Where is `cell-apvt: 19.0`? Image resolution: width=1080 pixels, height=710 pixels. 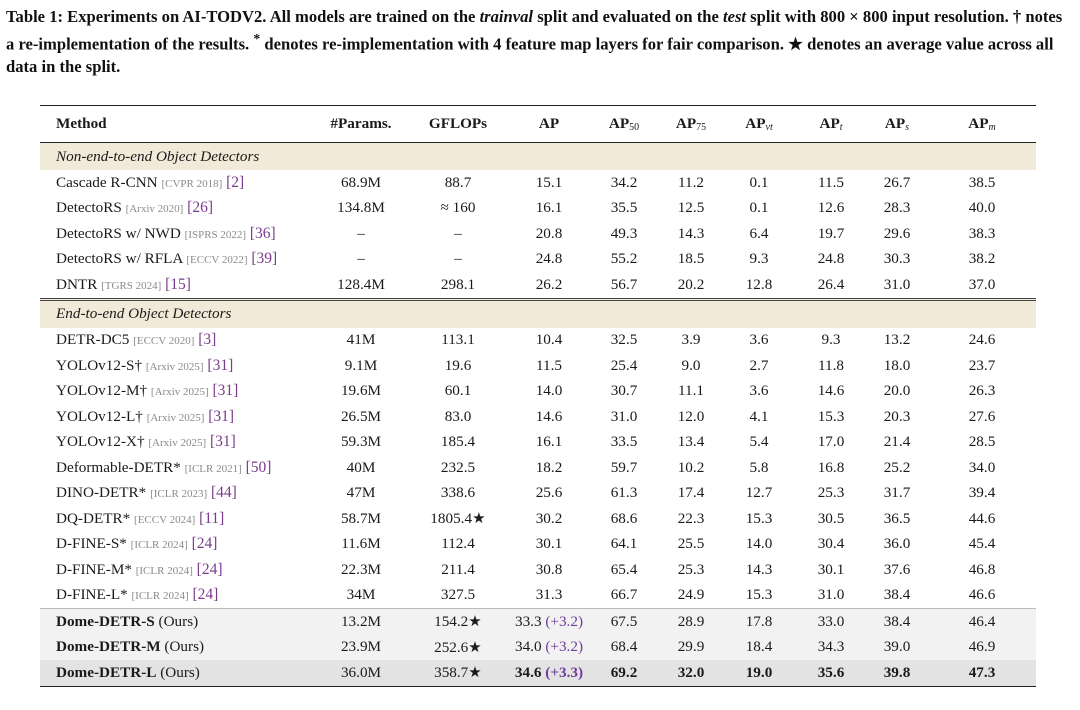
cell-apvt: 19.0 is located at coordinates (759, 673).